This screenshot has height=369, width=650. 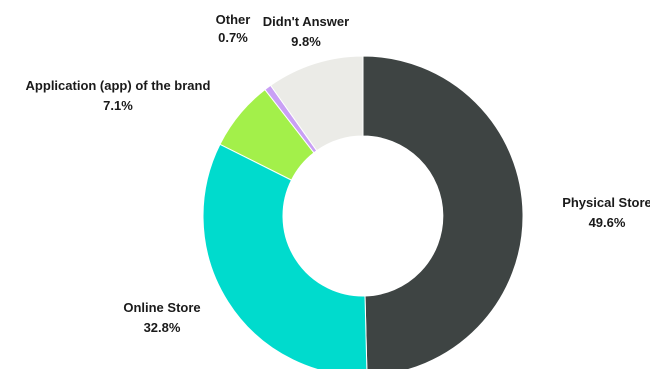 What do you see at coordinates (233, 19) in the screenshot?
I see `label-other-name: Other` at bounding box center [233, 19].